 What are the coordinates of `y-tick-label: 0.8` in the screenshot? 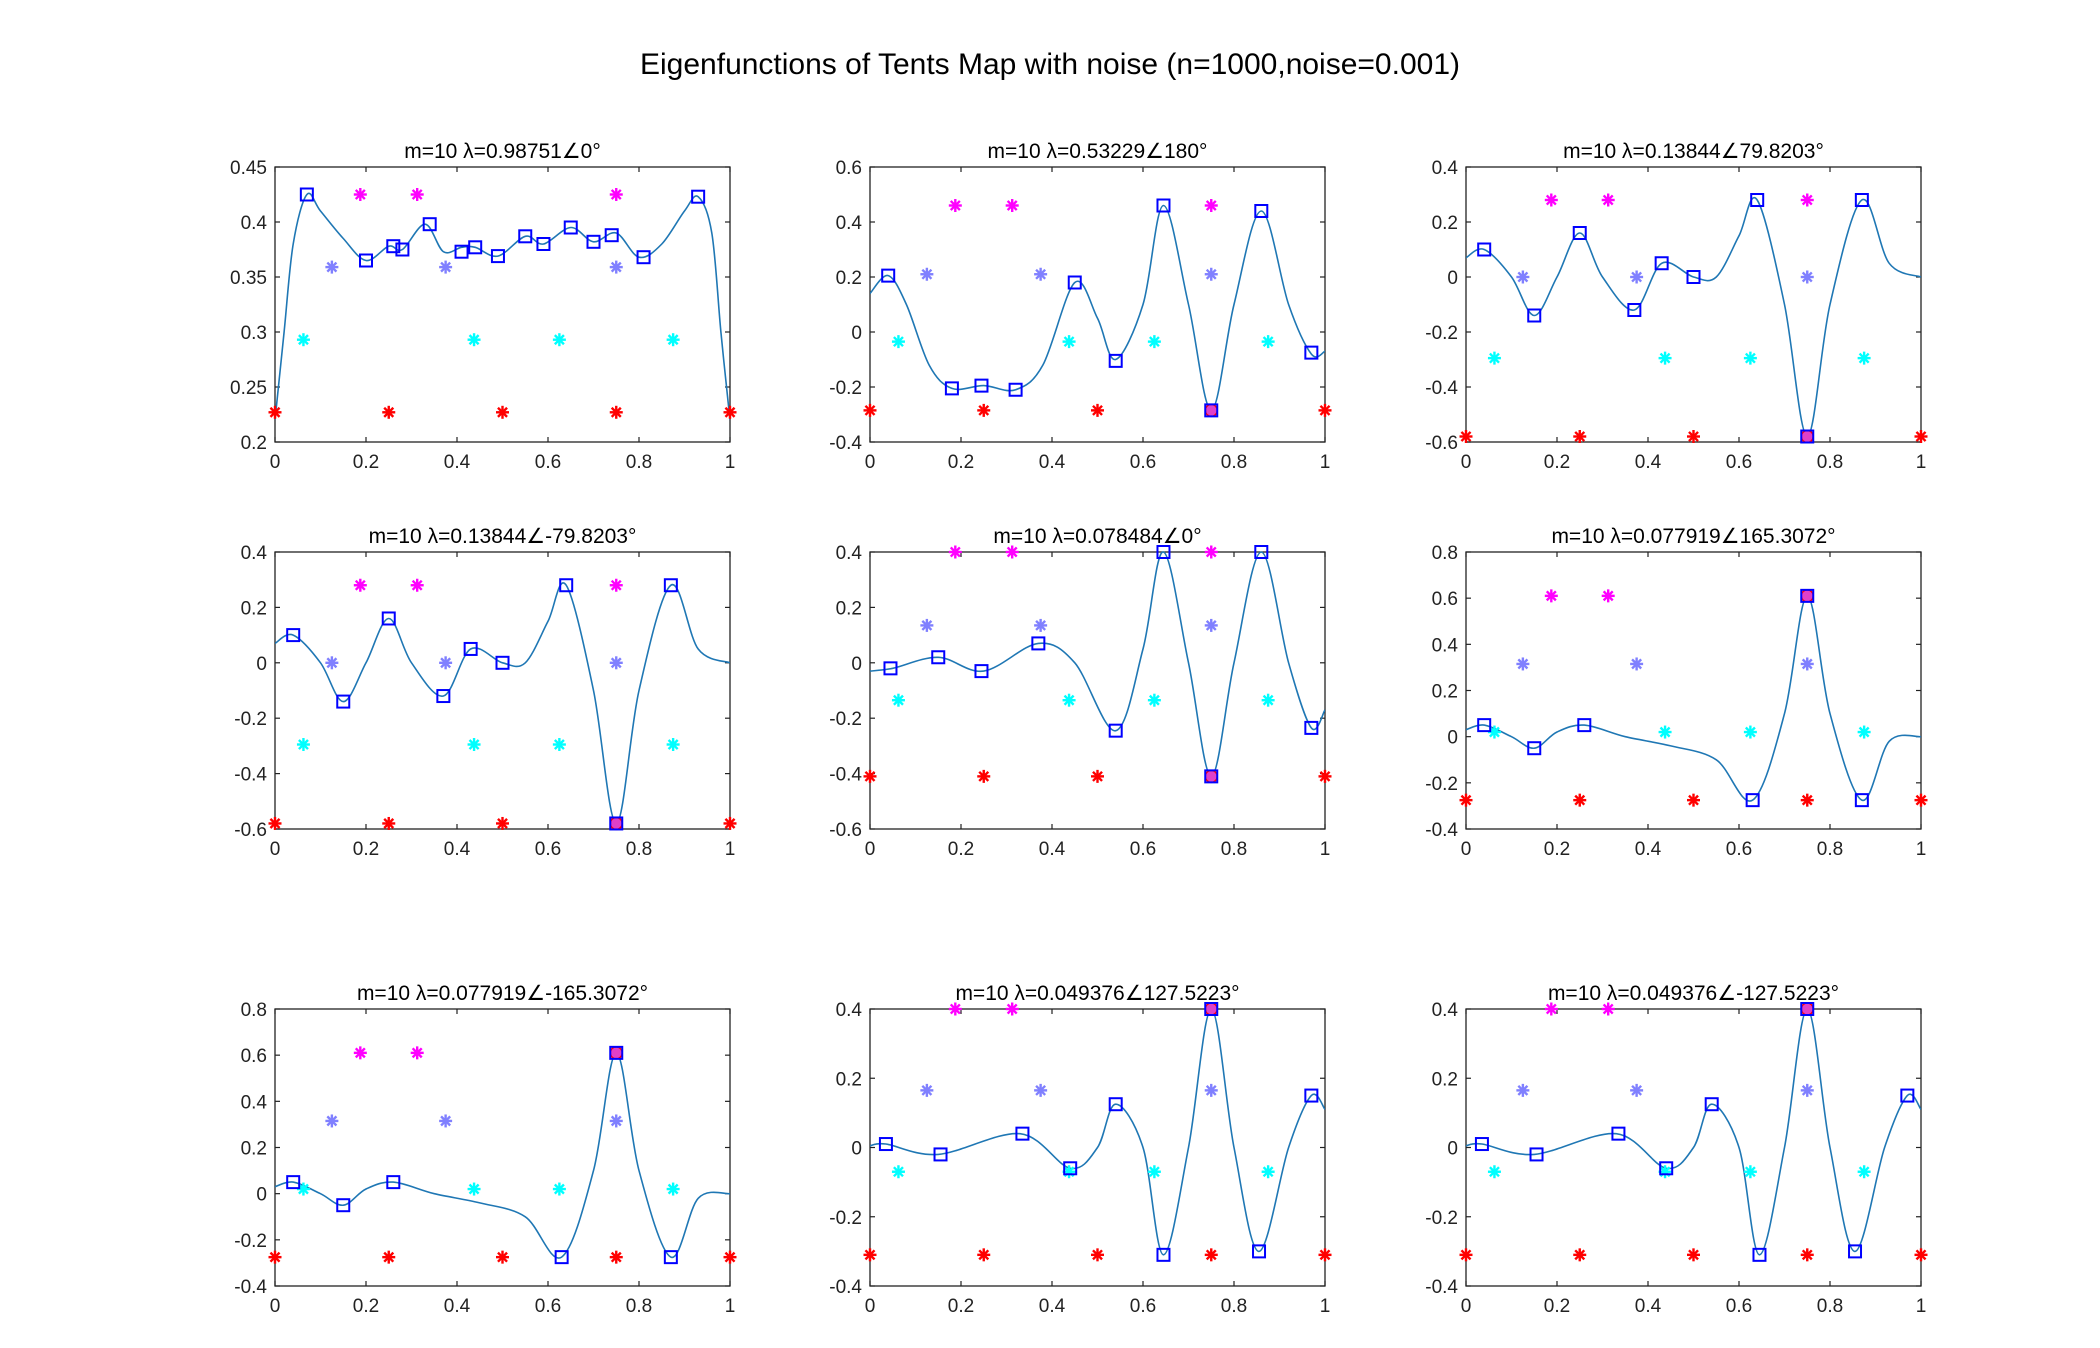 It's located at (254, 1010).